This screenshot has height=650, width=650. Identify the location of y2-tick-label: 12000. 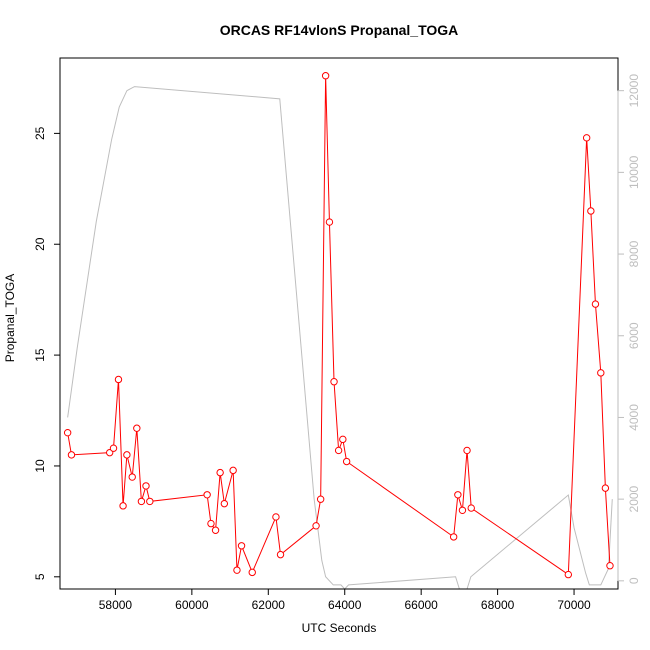
(634, 91).